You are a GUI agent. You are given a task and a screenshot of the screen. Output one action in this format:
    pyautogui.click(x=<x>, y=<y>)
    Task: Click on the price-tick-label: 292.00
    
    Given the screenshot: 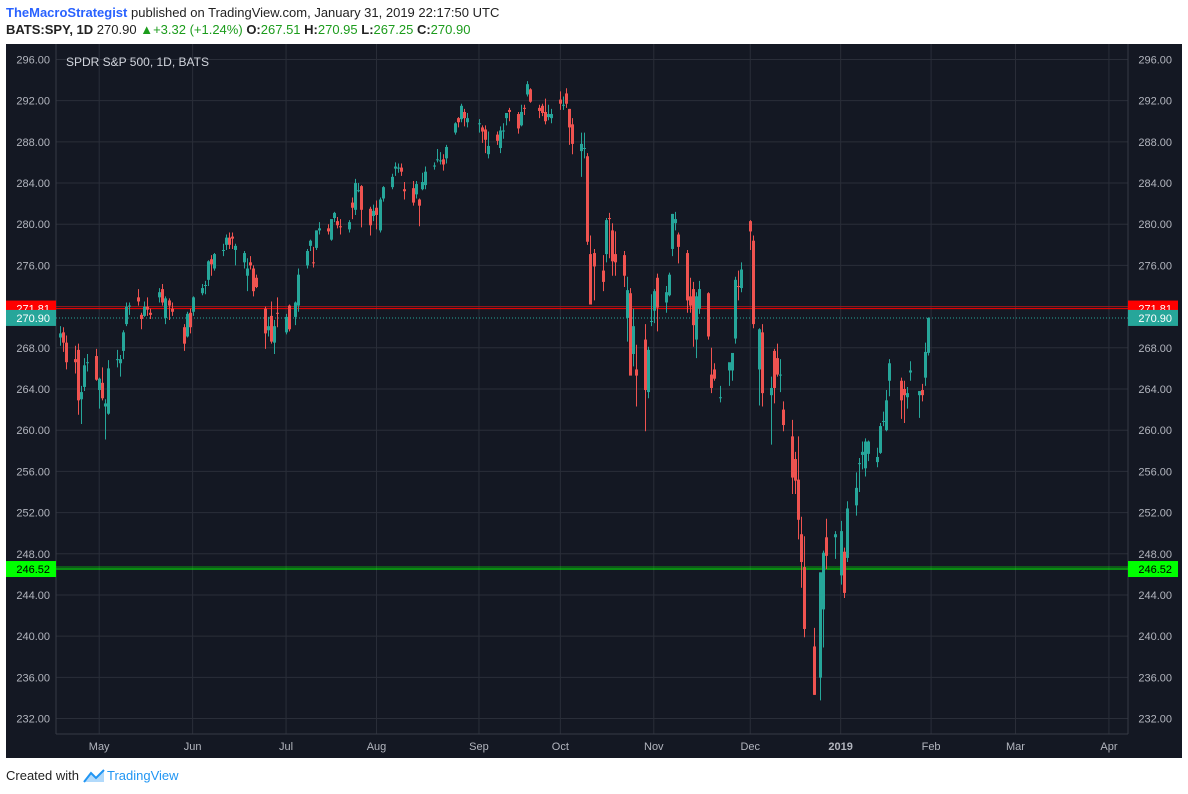 What is the action you would take?
    pyautogui.click(x=33, y=102)
    